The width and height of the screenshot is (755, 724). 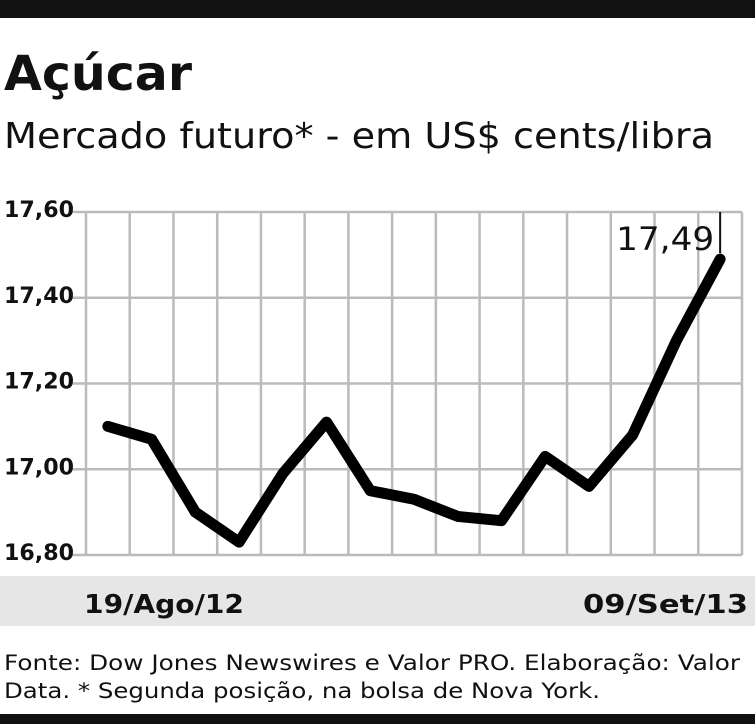 What do you see at coordinates (377, 601) in the screenshot?
I see `x-axis-band` at bounding box center [377, 601].